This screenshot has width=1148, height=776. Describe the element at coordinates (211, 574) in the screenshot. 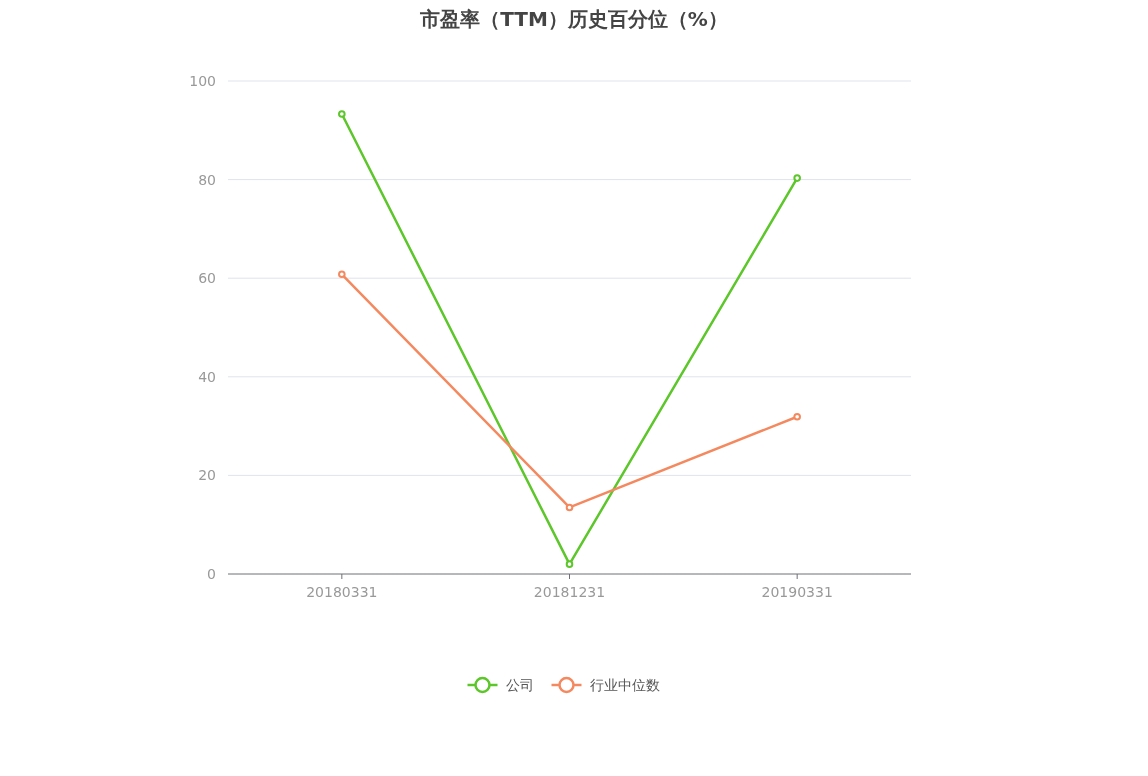

I see `y-tick-label: 0` at that location.